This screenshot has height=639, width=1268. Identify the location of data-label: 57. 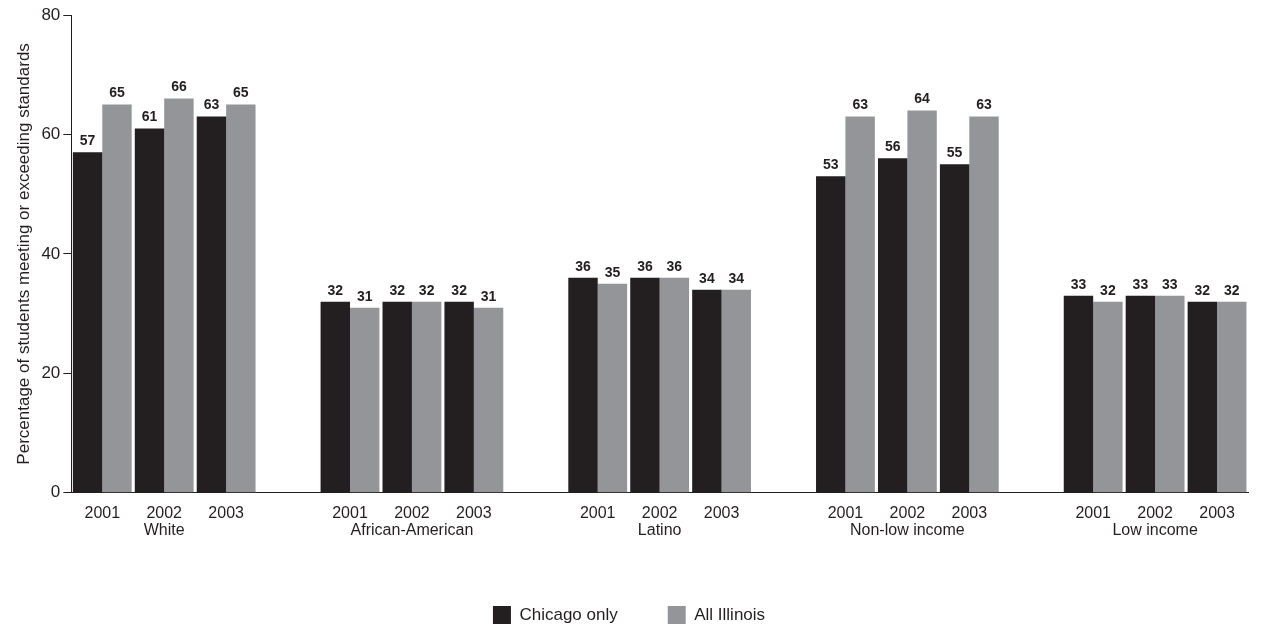
(87, 140).